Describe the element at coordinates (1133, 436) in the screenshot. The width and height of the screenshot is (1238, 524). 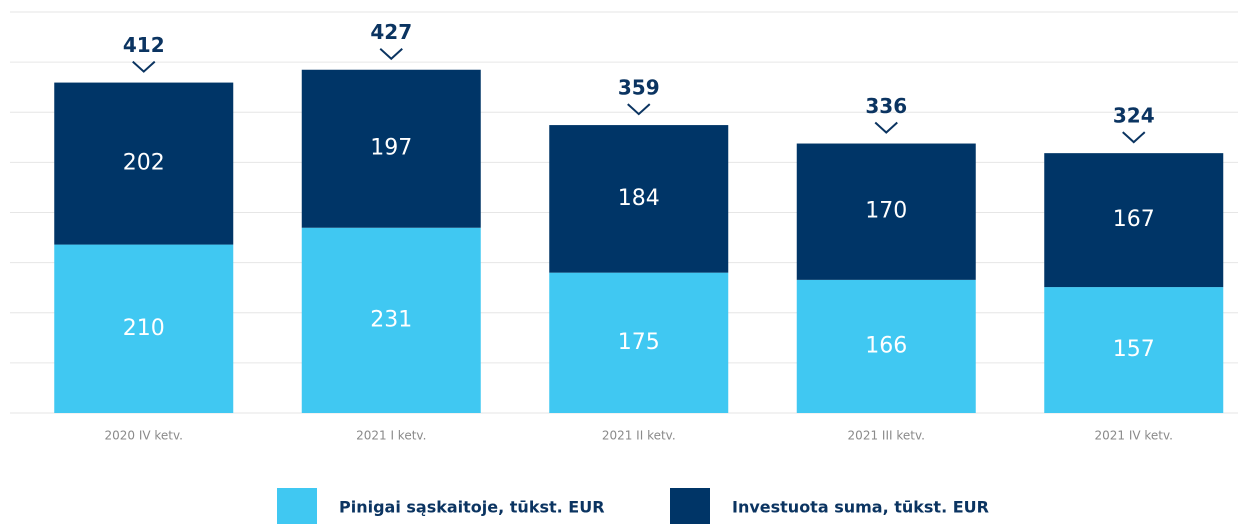
I see `x-tick-label: 2021 IV ketv.` at that location.